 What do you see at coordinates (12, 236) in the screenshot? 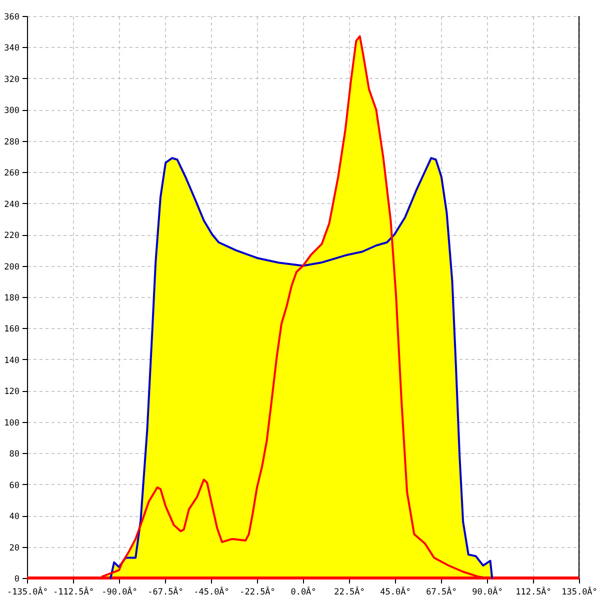
I see `y-tick-label: 220` at bounding box center [12, 236].